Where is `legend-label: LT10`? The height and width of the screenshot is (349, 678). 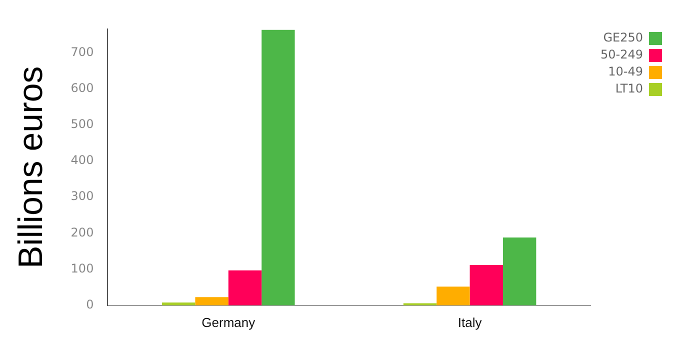 legend-label: LT10 is located at coordinates (629, 89).